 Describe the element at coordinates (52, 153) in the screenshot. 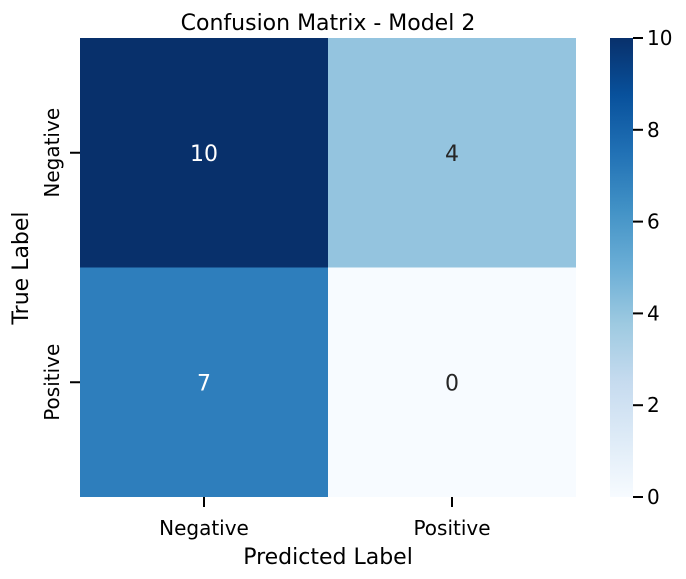

I see `y-tick-label: Negative` at that location.